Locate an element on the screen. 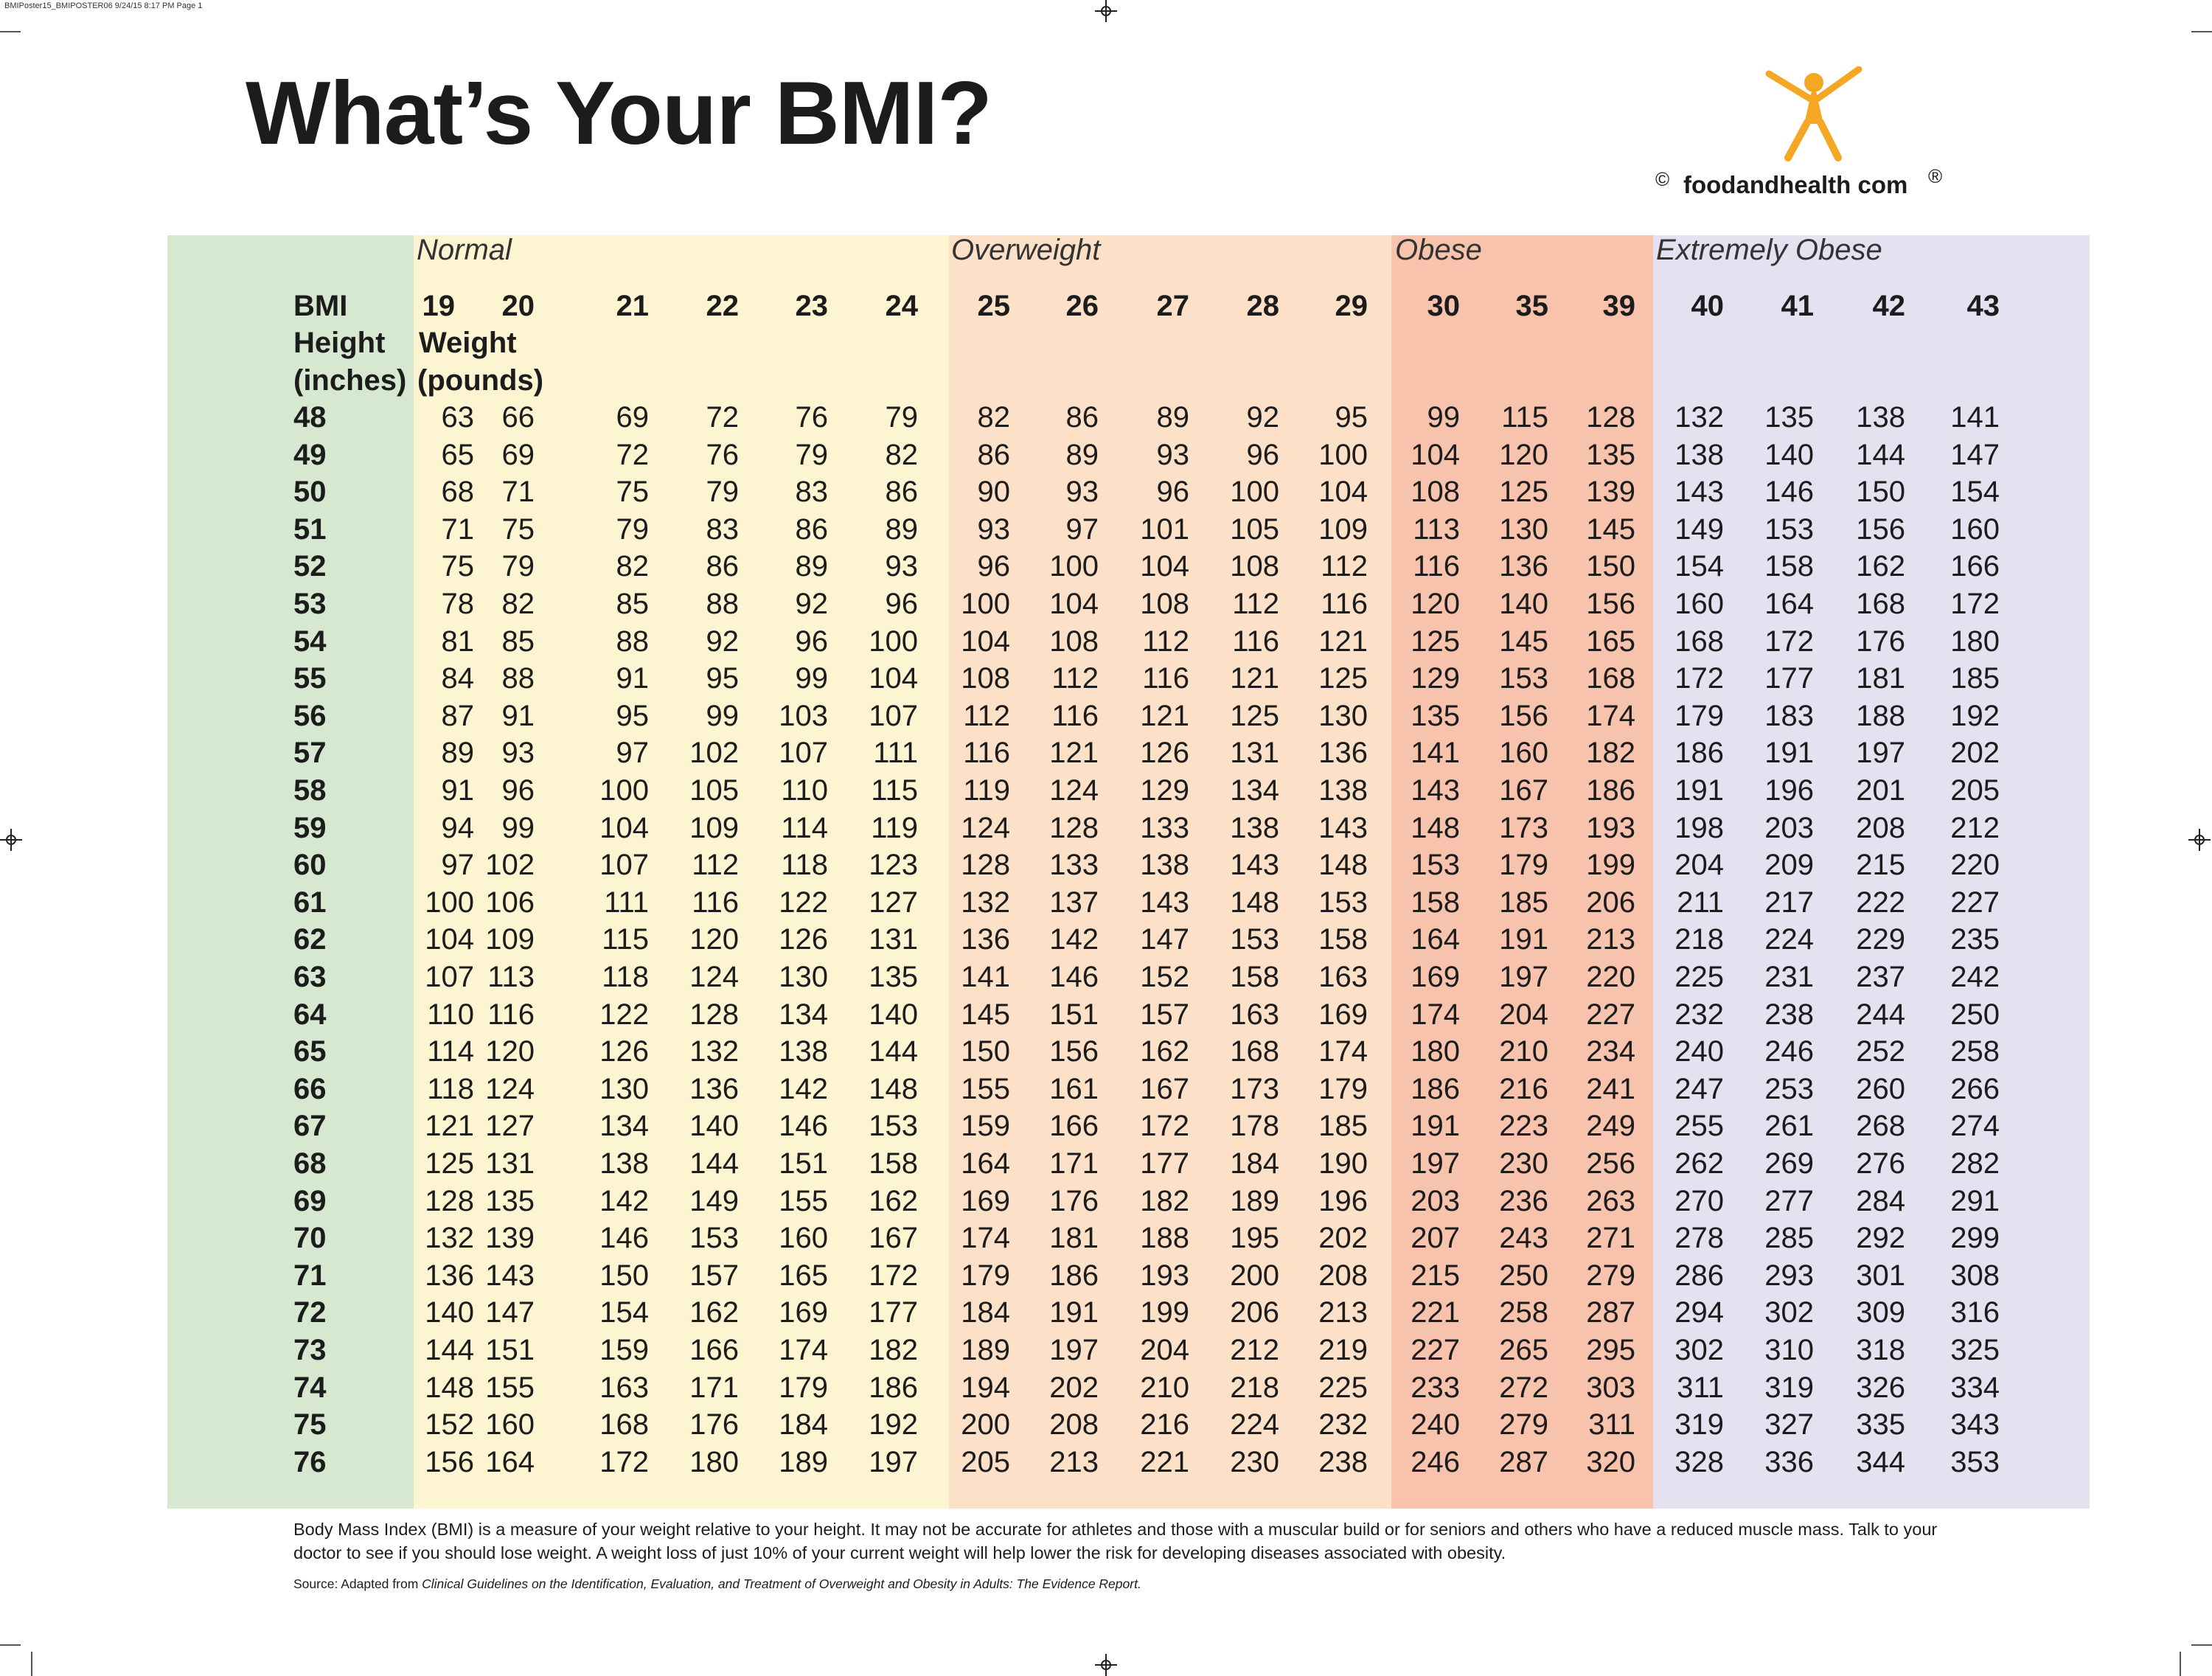  weight-cell: 238 is located at coordinates (1343, 1462).